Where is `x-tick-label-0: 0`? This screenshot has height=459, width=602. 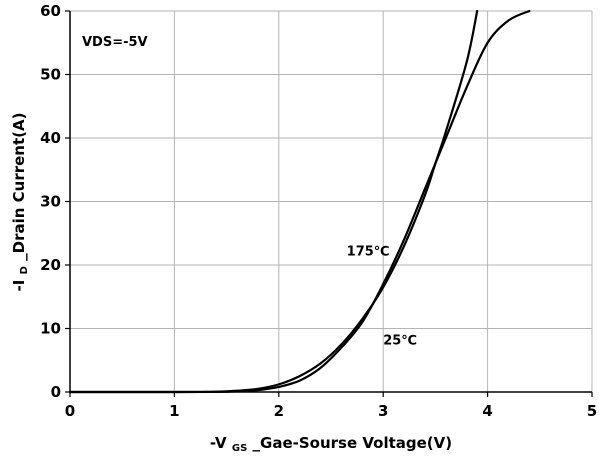 x-tick-label-0: 0 is located at coordinates (70, 411).